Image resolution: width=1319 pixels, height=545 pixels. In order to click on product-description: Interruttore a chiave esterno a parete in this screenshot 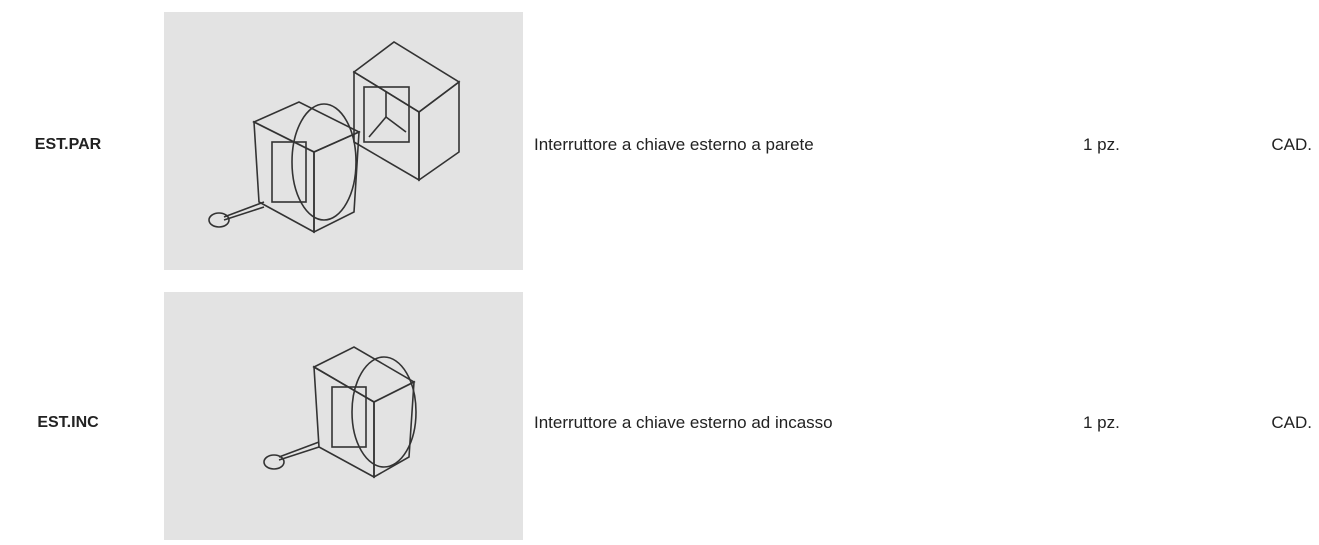, I will do `click(674, 144)`.